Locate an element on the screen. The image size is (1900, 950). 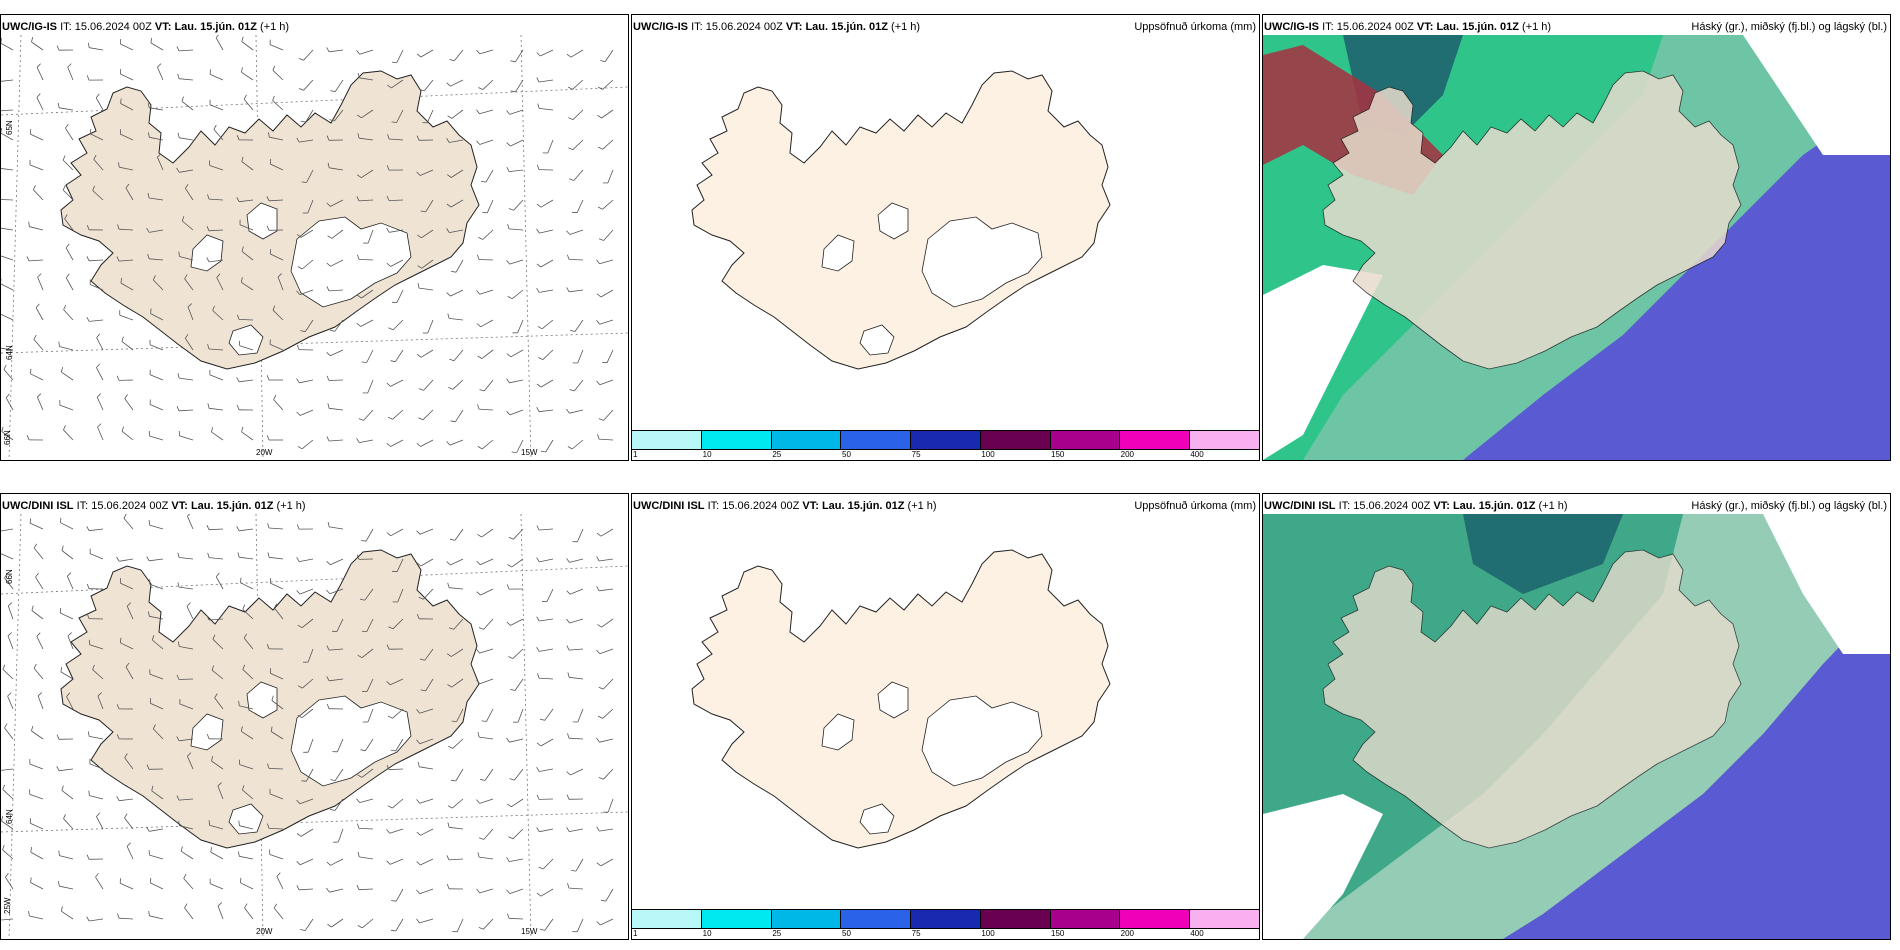
precip-title: Uppsöfnuð úrkoma (mm) is located at coordinates (1195, 506).